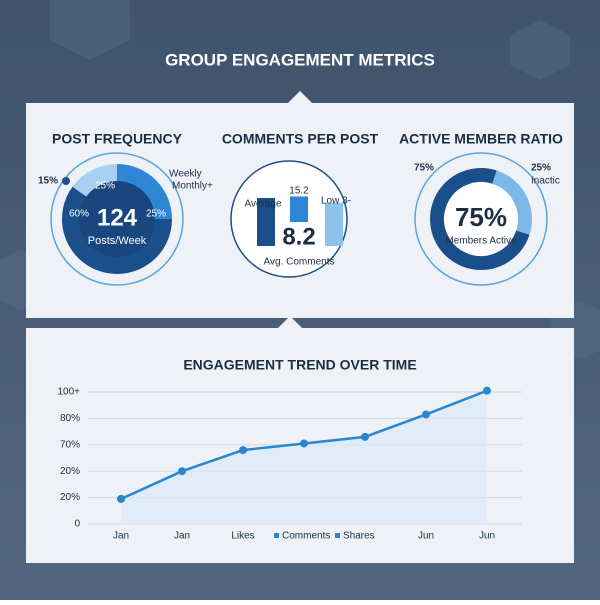  Describe the element at coordinates (299, 262) in the screenshot. I see `center-label: Avg. Comments` at that location.